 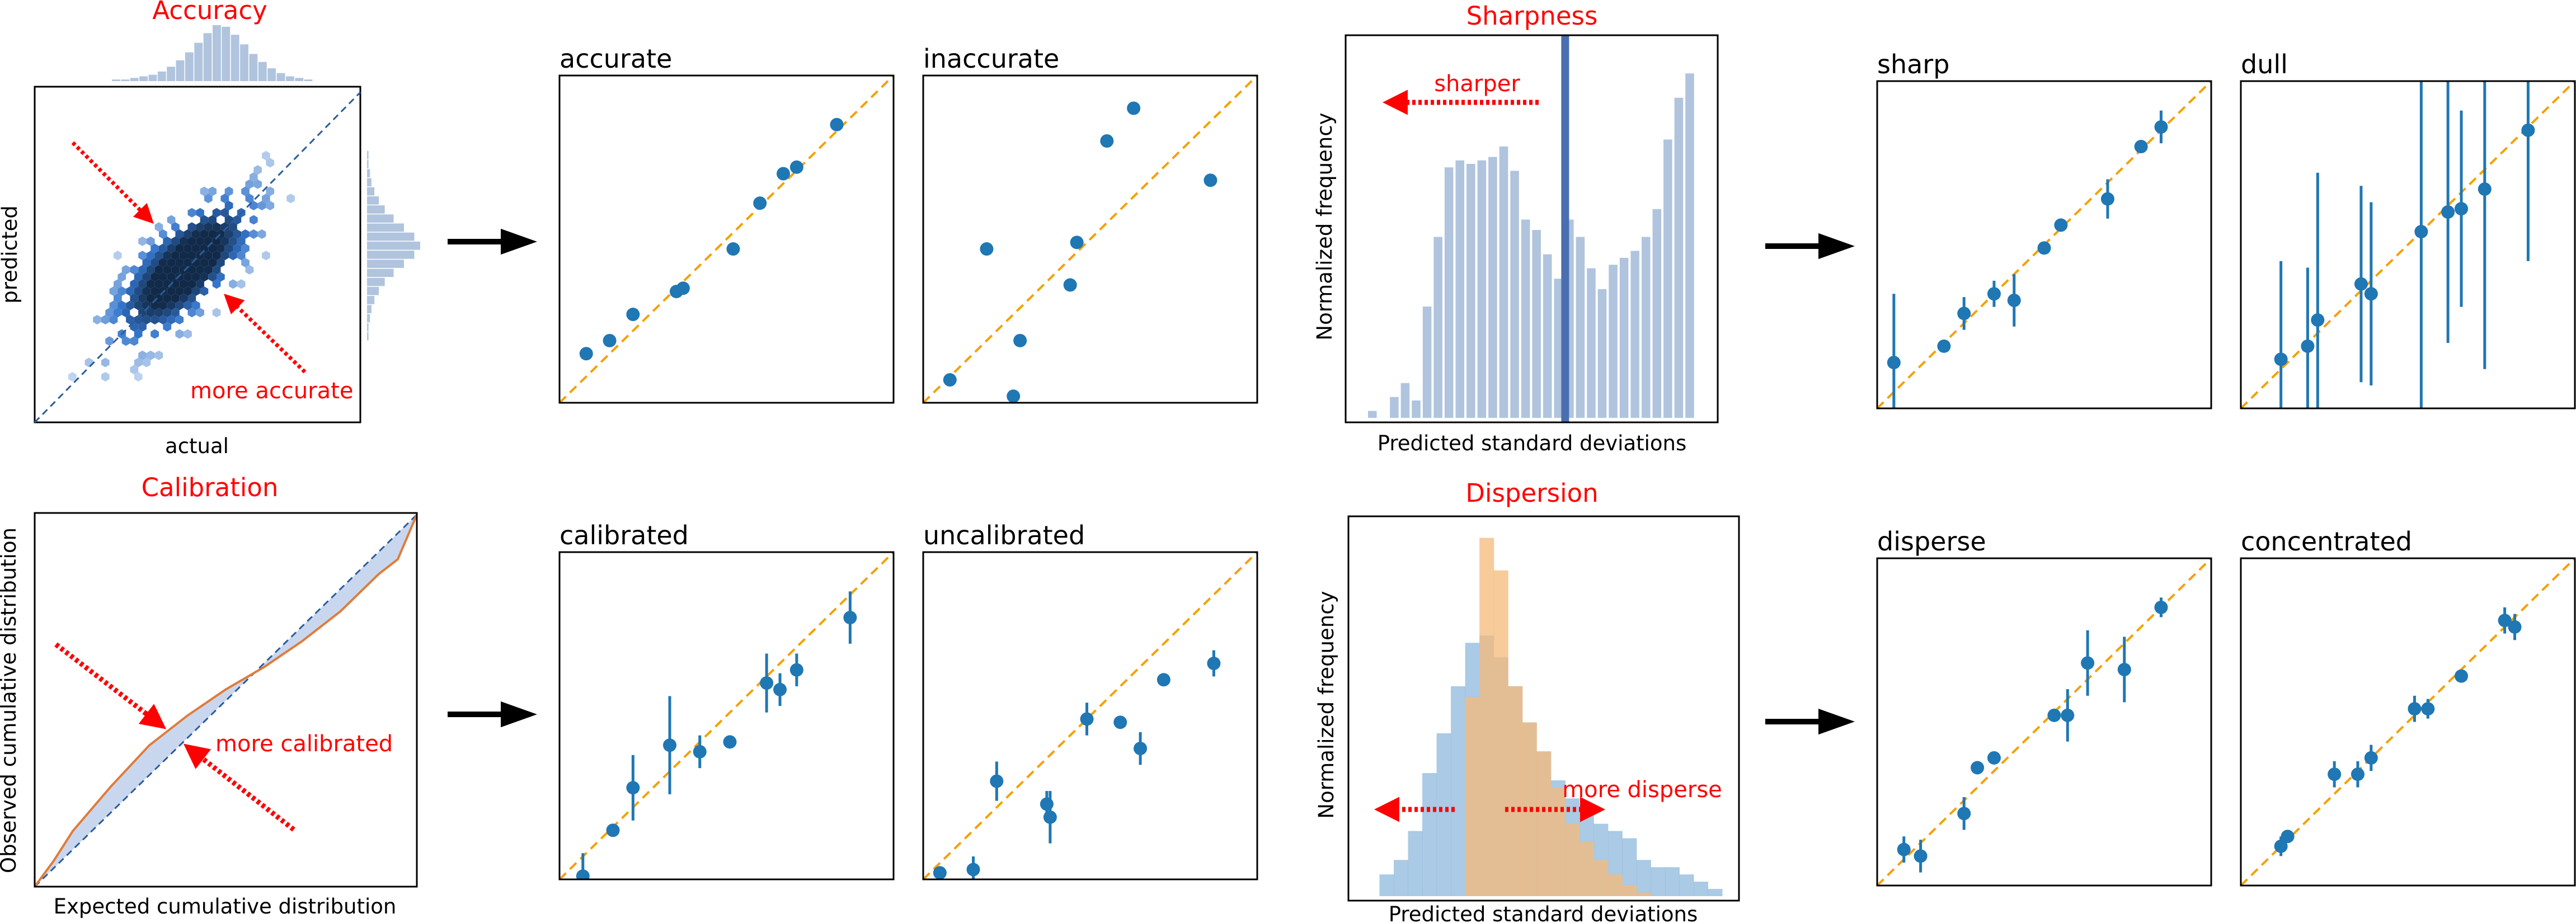 What do you see at coordinates (2044, 722) in the screenshot?
I see `identity-line` at bounding box center [2044, 722].